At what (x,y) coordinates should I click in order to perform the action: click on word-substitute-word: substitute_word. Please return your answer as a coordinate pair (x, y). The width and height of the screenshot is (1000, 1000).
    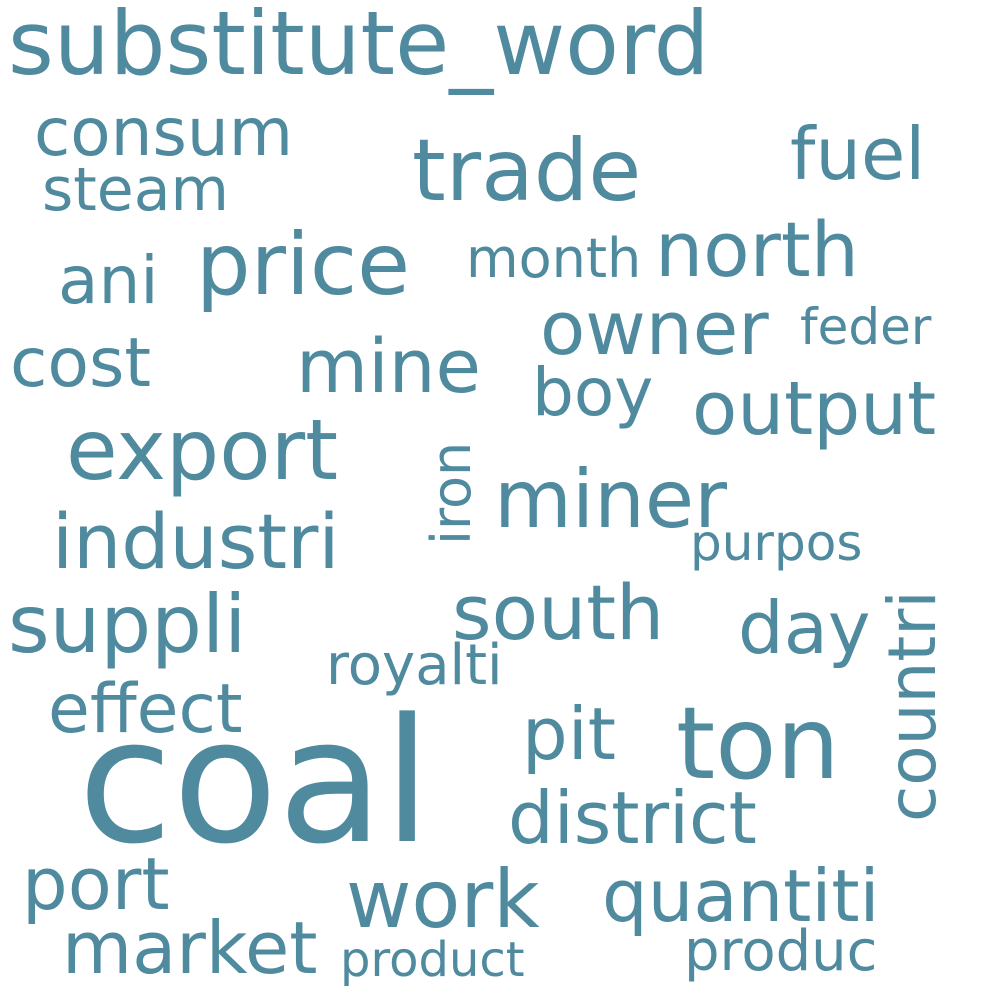
    Looking at the image, I should click on (359, 47).